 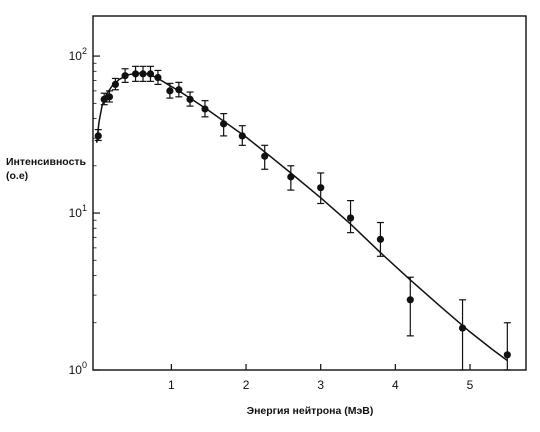 I want to click on x-tick-label: 3, so click(x=320, y=385).